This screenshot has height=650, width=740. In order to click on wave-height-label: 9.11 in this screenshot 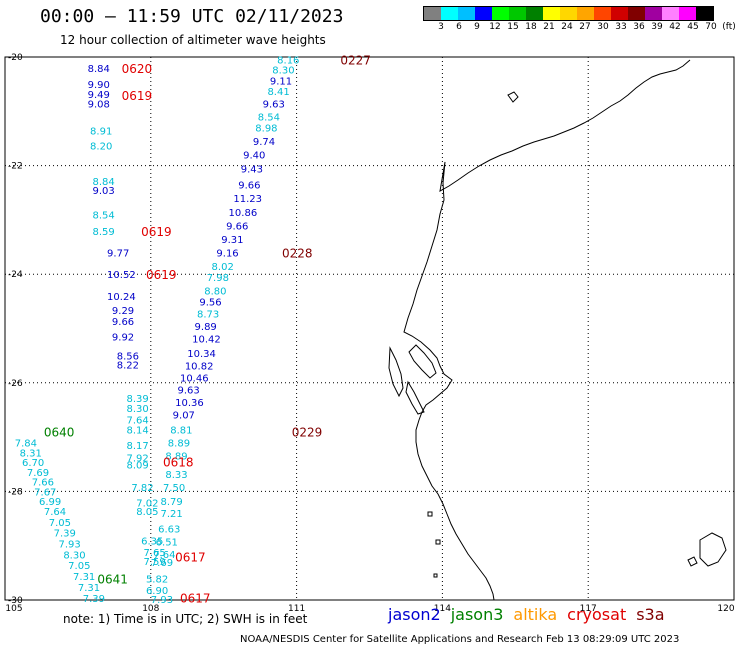, I will do `click(281, 81)`.